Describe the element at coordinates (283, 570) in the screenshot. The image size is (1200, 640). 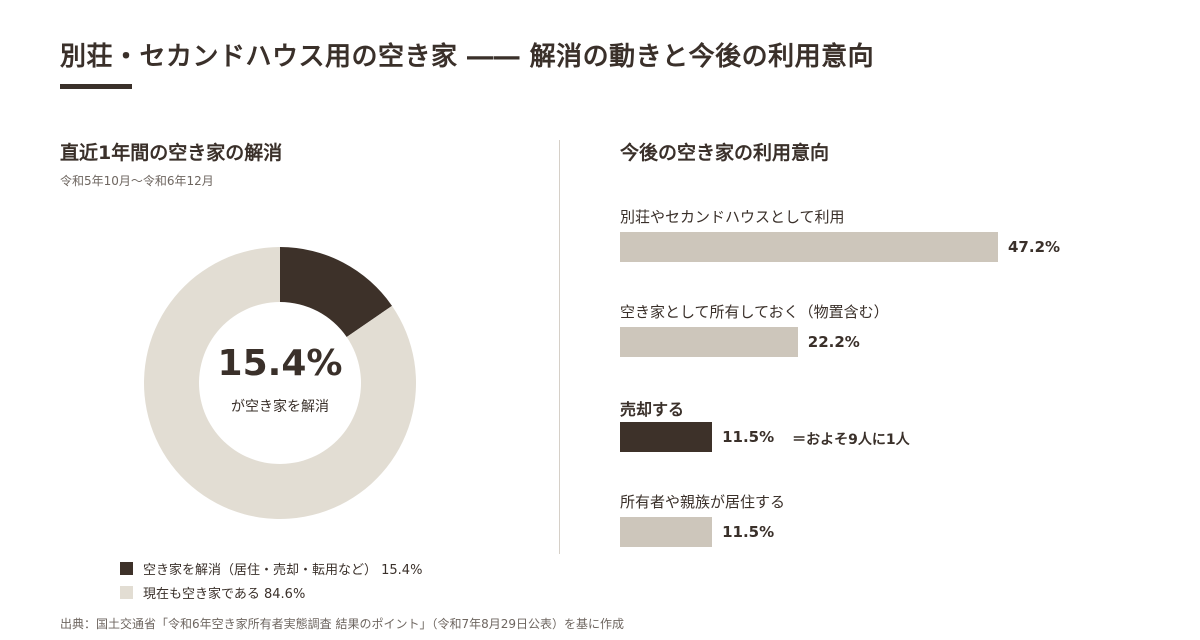
I see `legend-label-resolved: 空き家を解消（居住・売却・転用など） 15.4%` at that location.